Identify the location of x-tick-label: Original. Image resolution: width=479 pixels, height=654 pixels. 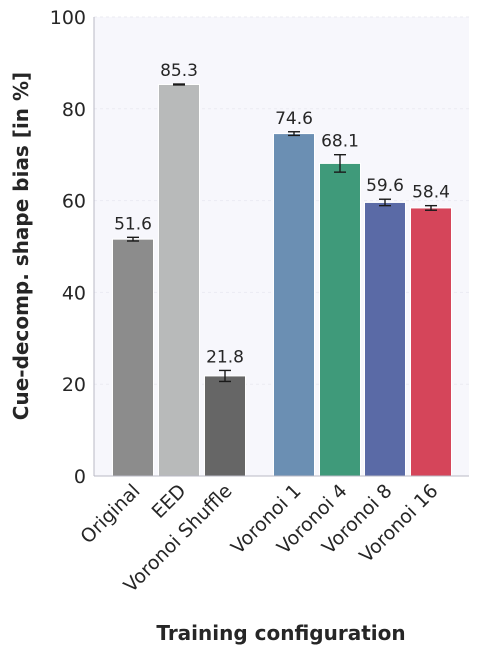
(110, 514).